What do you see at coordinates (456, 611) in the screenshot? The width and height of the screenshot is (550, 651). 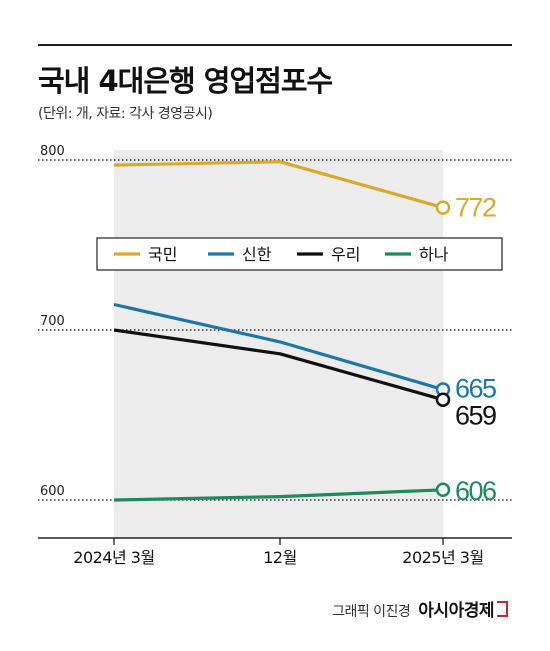 I see `brand-name: 아시아경제` at bounding box center [456, 611].